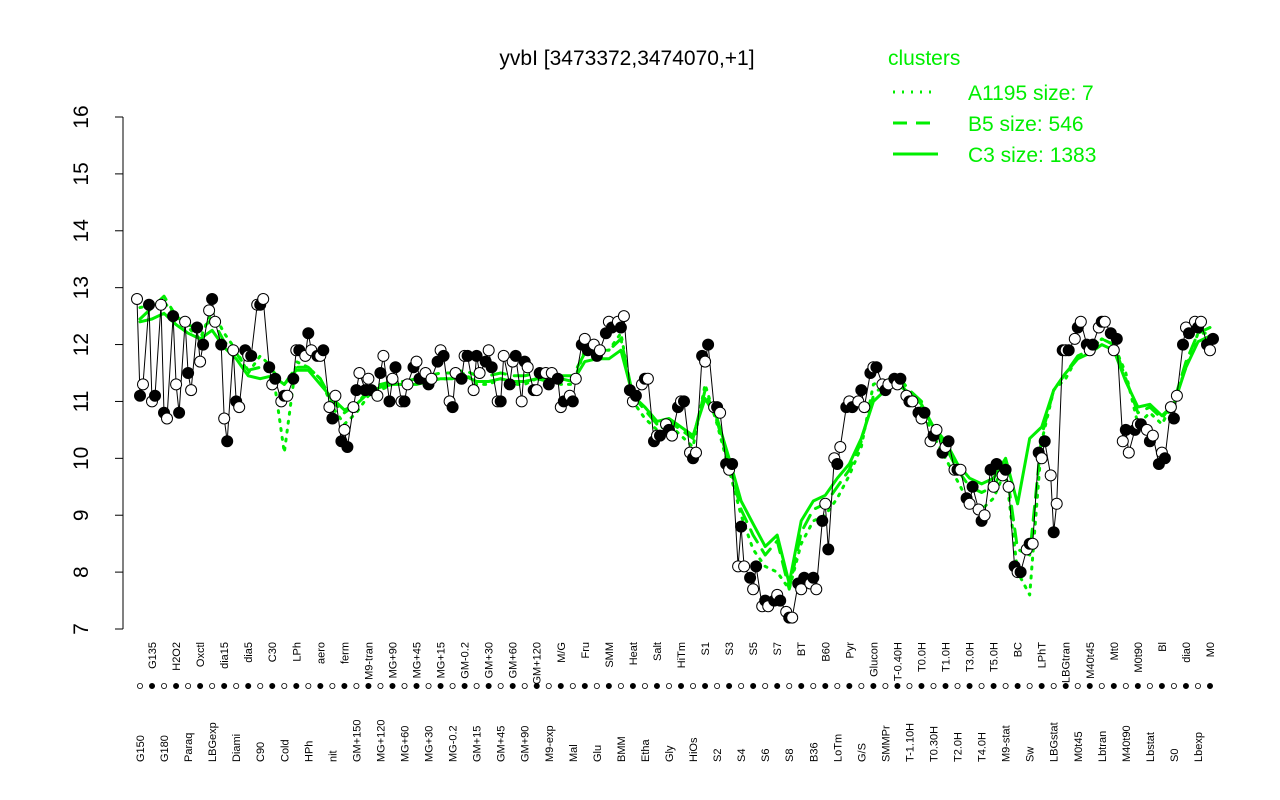 This screenshot has width=1280, height=800. I want to click on x-tick-label: Oxctl, so click(201, 654).